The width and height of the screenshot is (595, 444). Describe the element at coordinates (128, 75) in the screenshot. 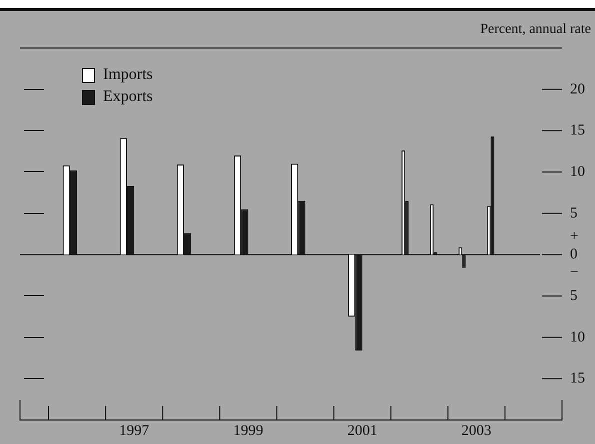

I see `legend-label: Imports` at that location.